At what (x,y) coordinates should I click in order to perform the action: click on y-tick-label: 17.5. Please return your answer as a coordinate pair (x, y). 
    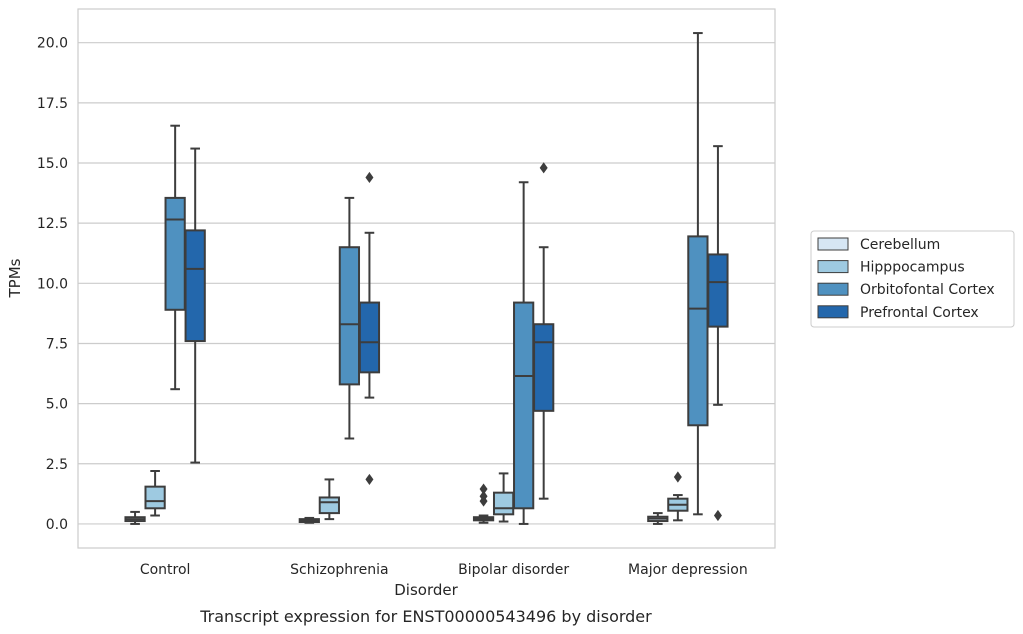
    Looking at the image, I should click on (52, 104).